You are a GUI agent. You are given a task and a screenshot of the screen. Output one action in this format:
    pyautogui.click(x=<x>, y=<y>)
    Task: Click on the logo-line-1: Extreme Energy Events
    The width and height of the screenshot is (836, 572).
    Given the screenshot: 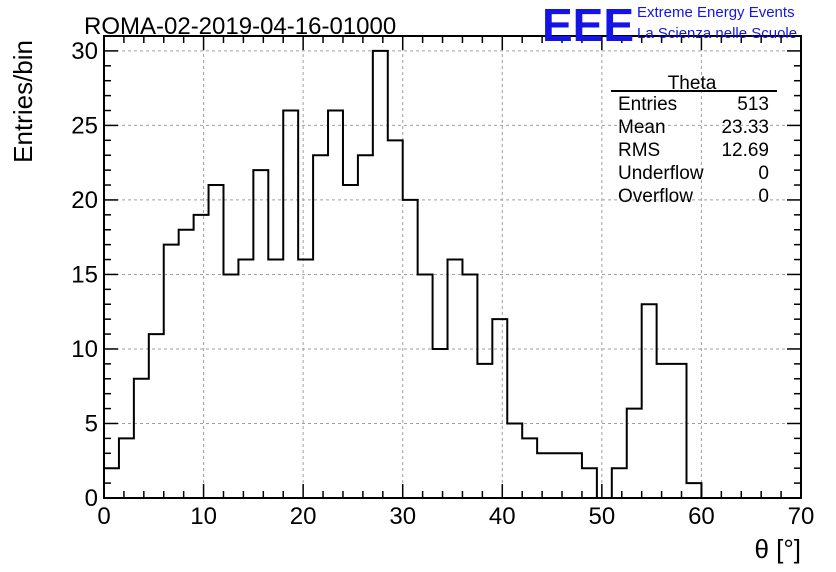 What is the action you would take?
    pyautogui.click(x=716, y=12)
    